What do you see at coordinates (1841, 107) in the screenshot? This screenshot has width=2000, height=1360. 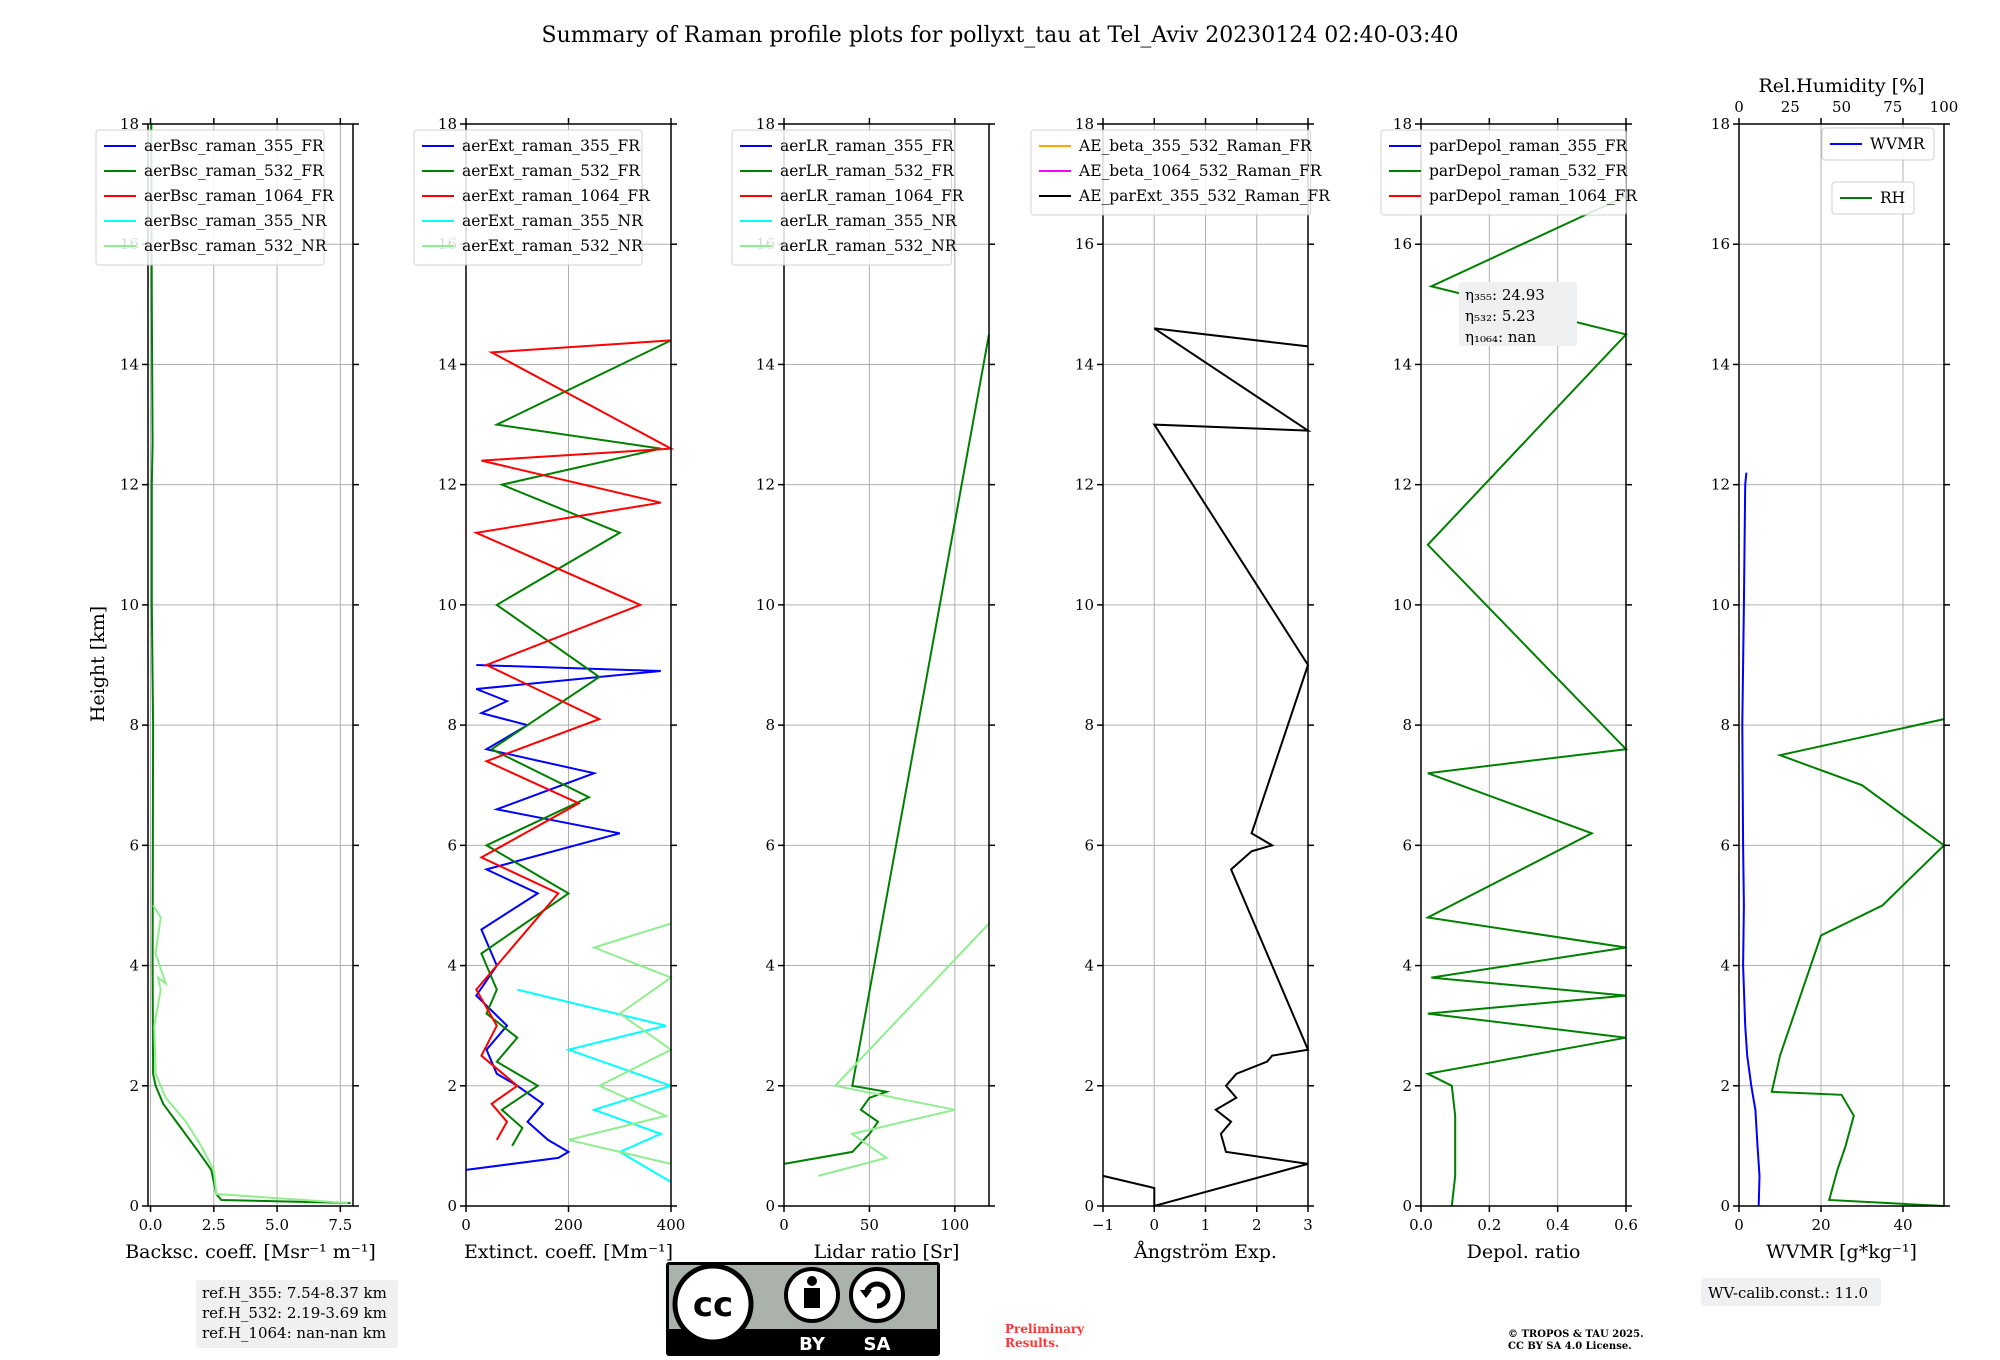 I see `top-x-tick-label: 50` at bounding box center [1841, 107].